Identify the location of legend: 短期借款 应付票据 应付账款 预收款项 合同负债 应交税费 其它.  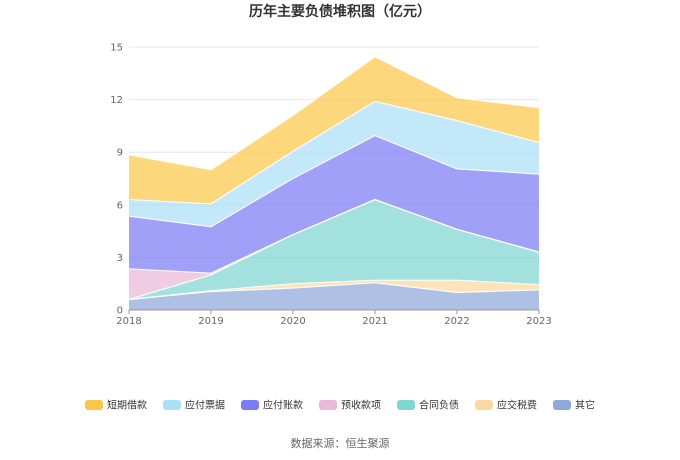
(340, 405).